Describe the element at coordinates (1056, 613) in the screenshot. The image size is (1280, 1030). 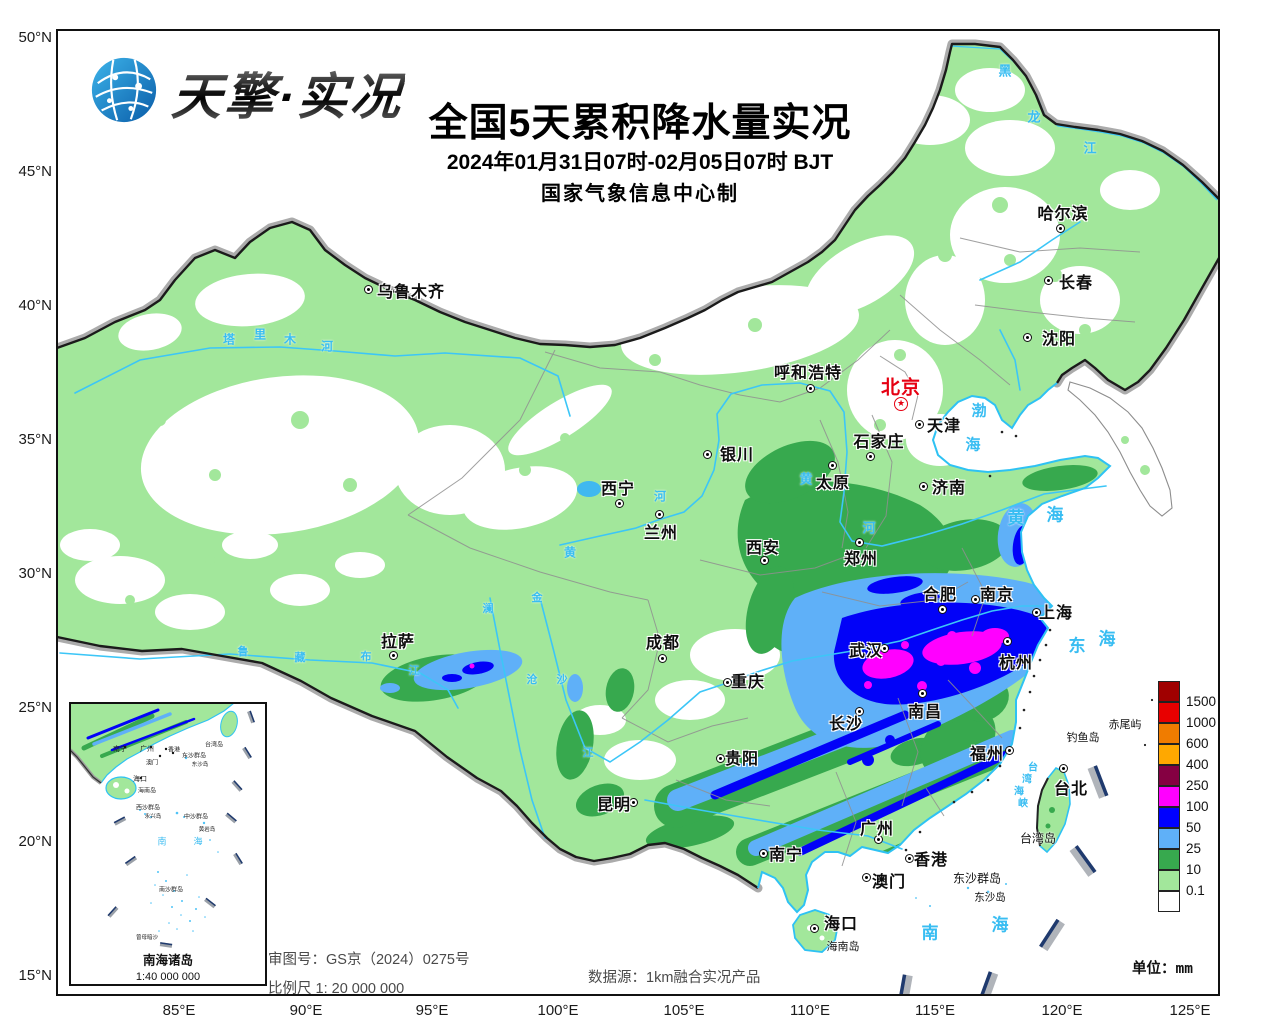
I see `city-label: 上海` at that location.